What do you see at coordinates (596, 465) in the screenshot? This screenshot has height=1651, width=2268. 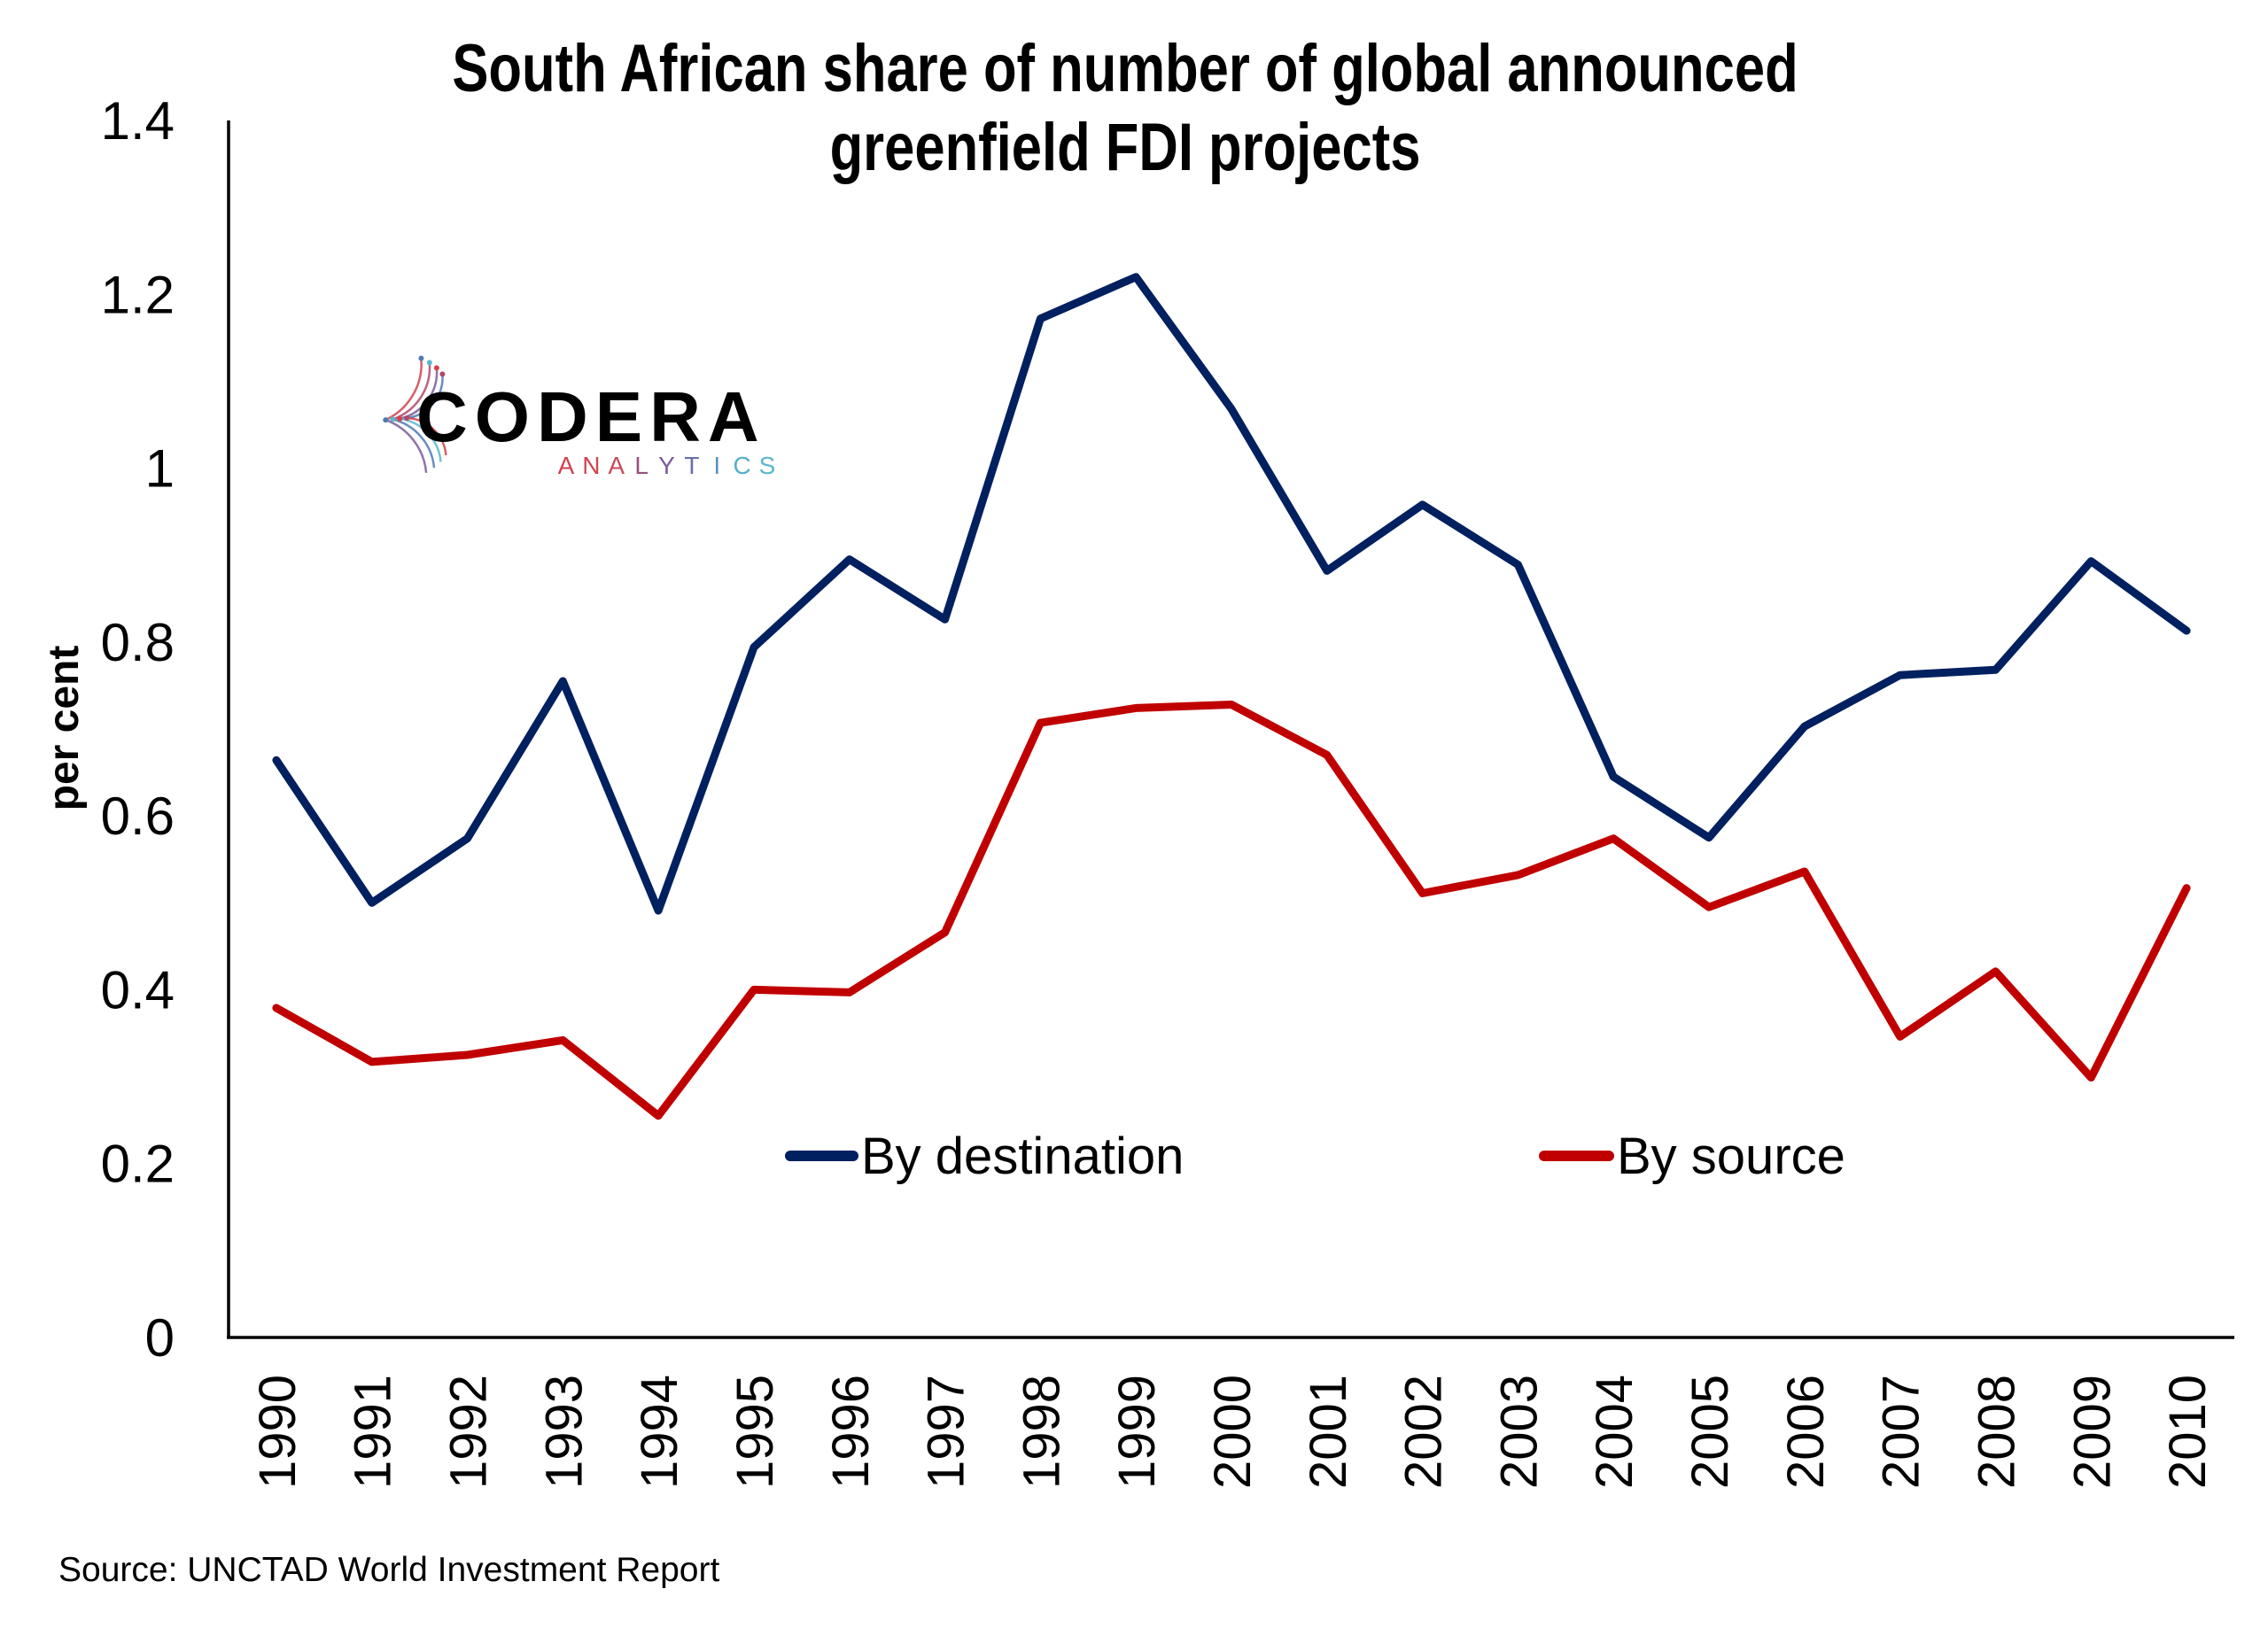 I see `logo-subtitle-letter: N` at bounding box center [596, 465].